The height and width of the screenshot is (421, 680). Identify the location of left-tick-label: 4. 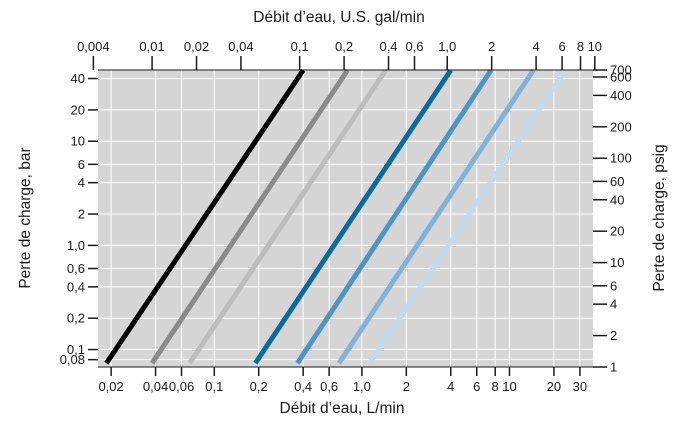
(81, 182).